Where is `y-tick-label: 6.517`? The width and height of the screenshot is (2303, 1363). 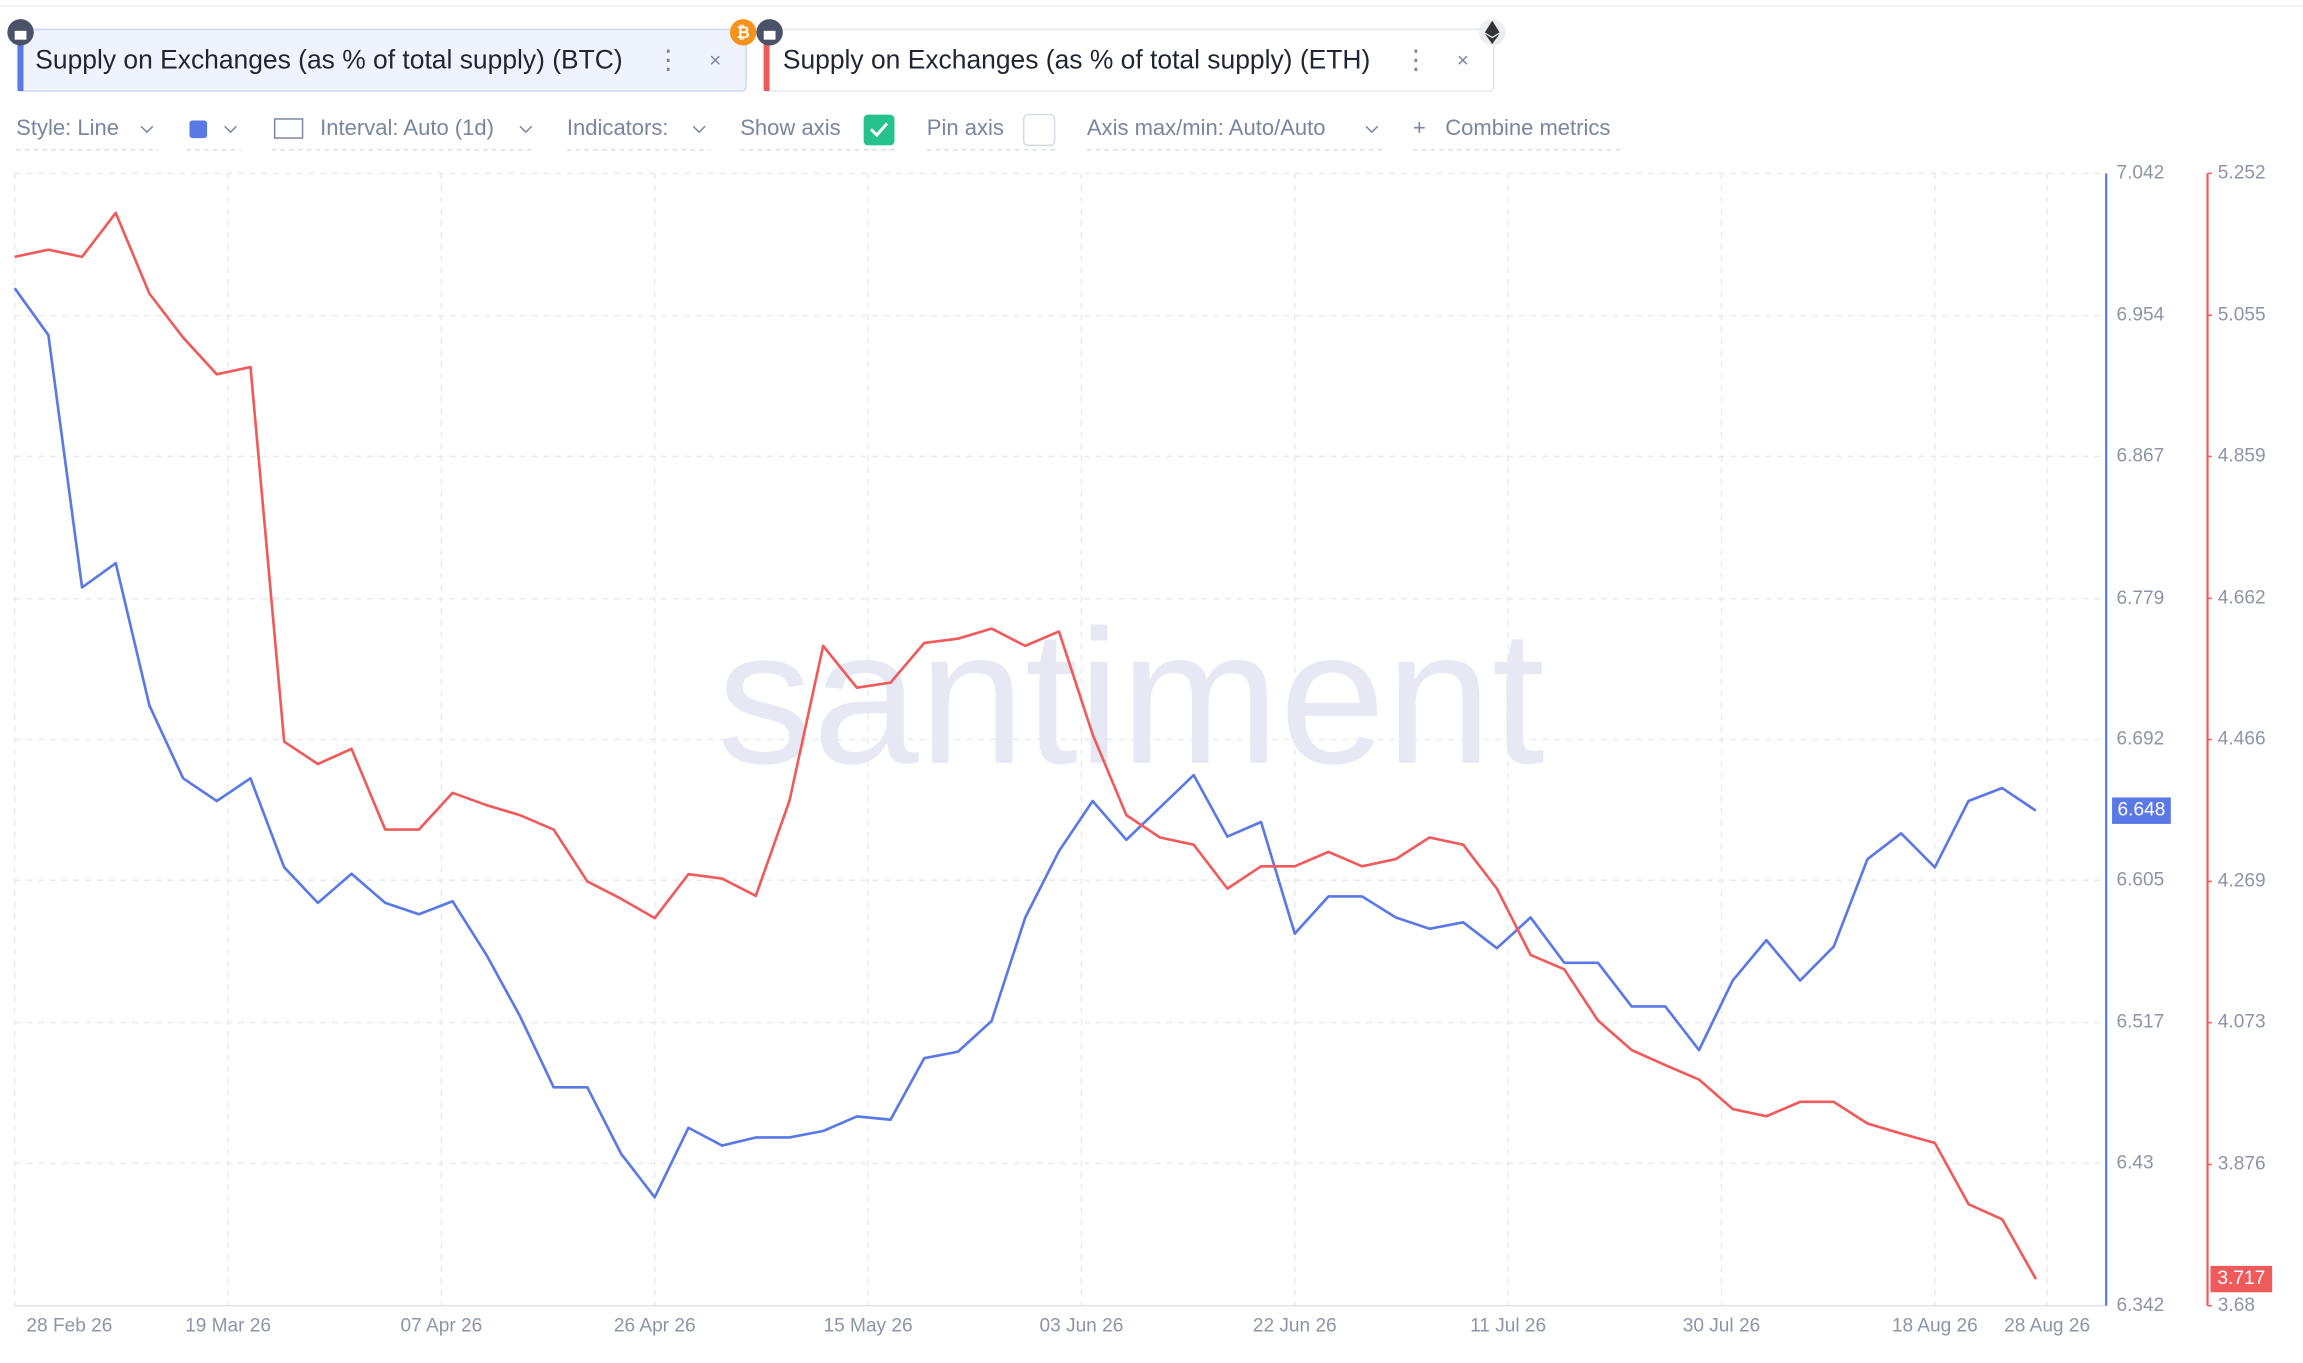 y-tick-label: 6.517 is located at coordinates (2140, 1022).